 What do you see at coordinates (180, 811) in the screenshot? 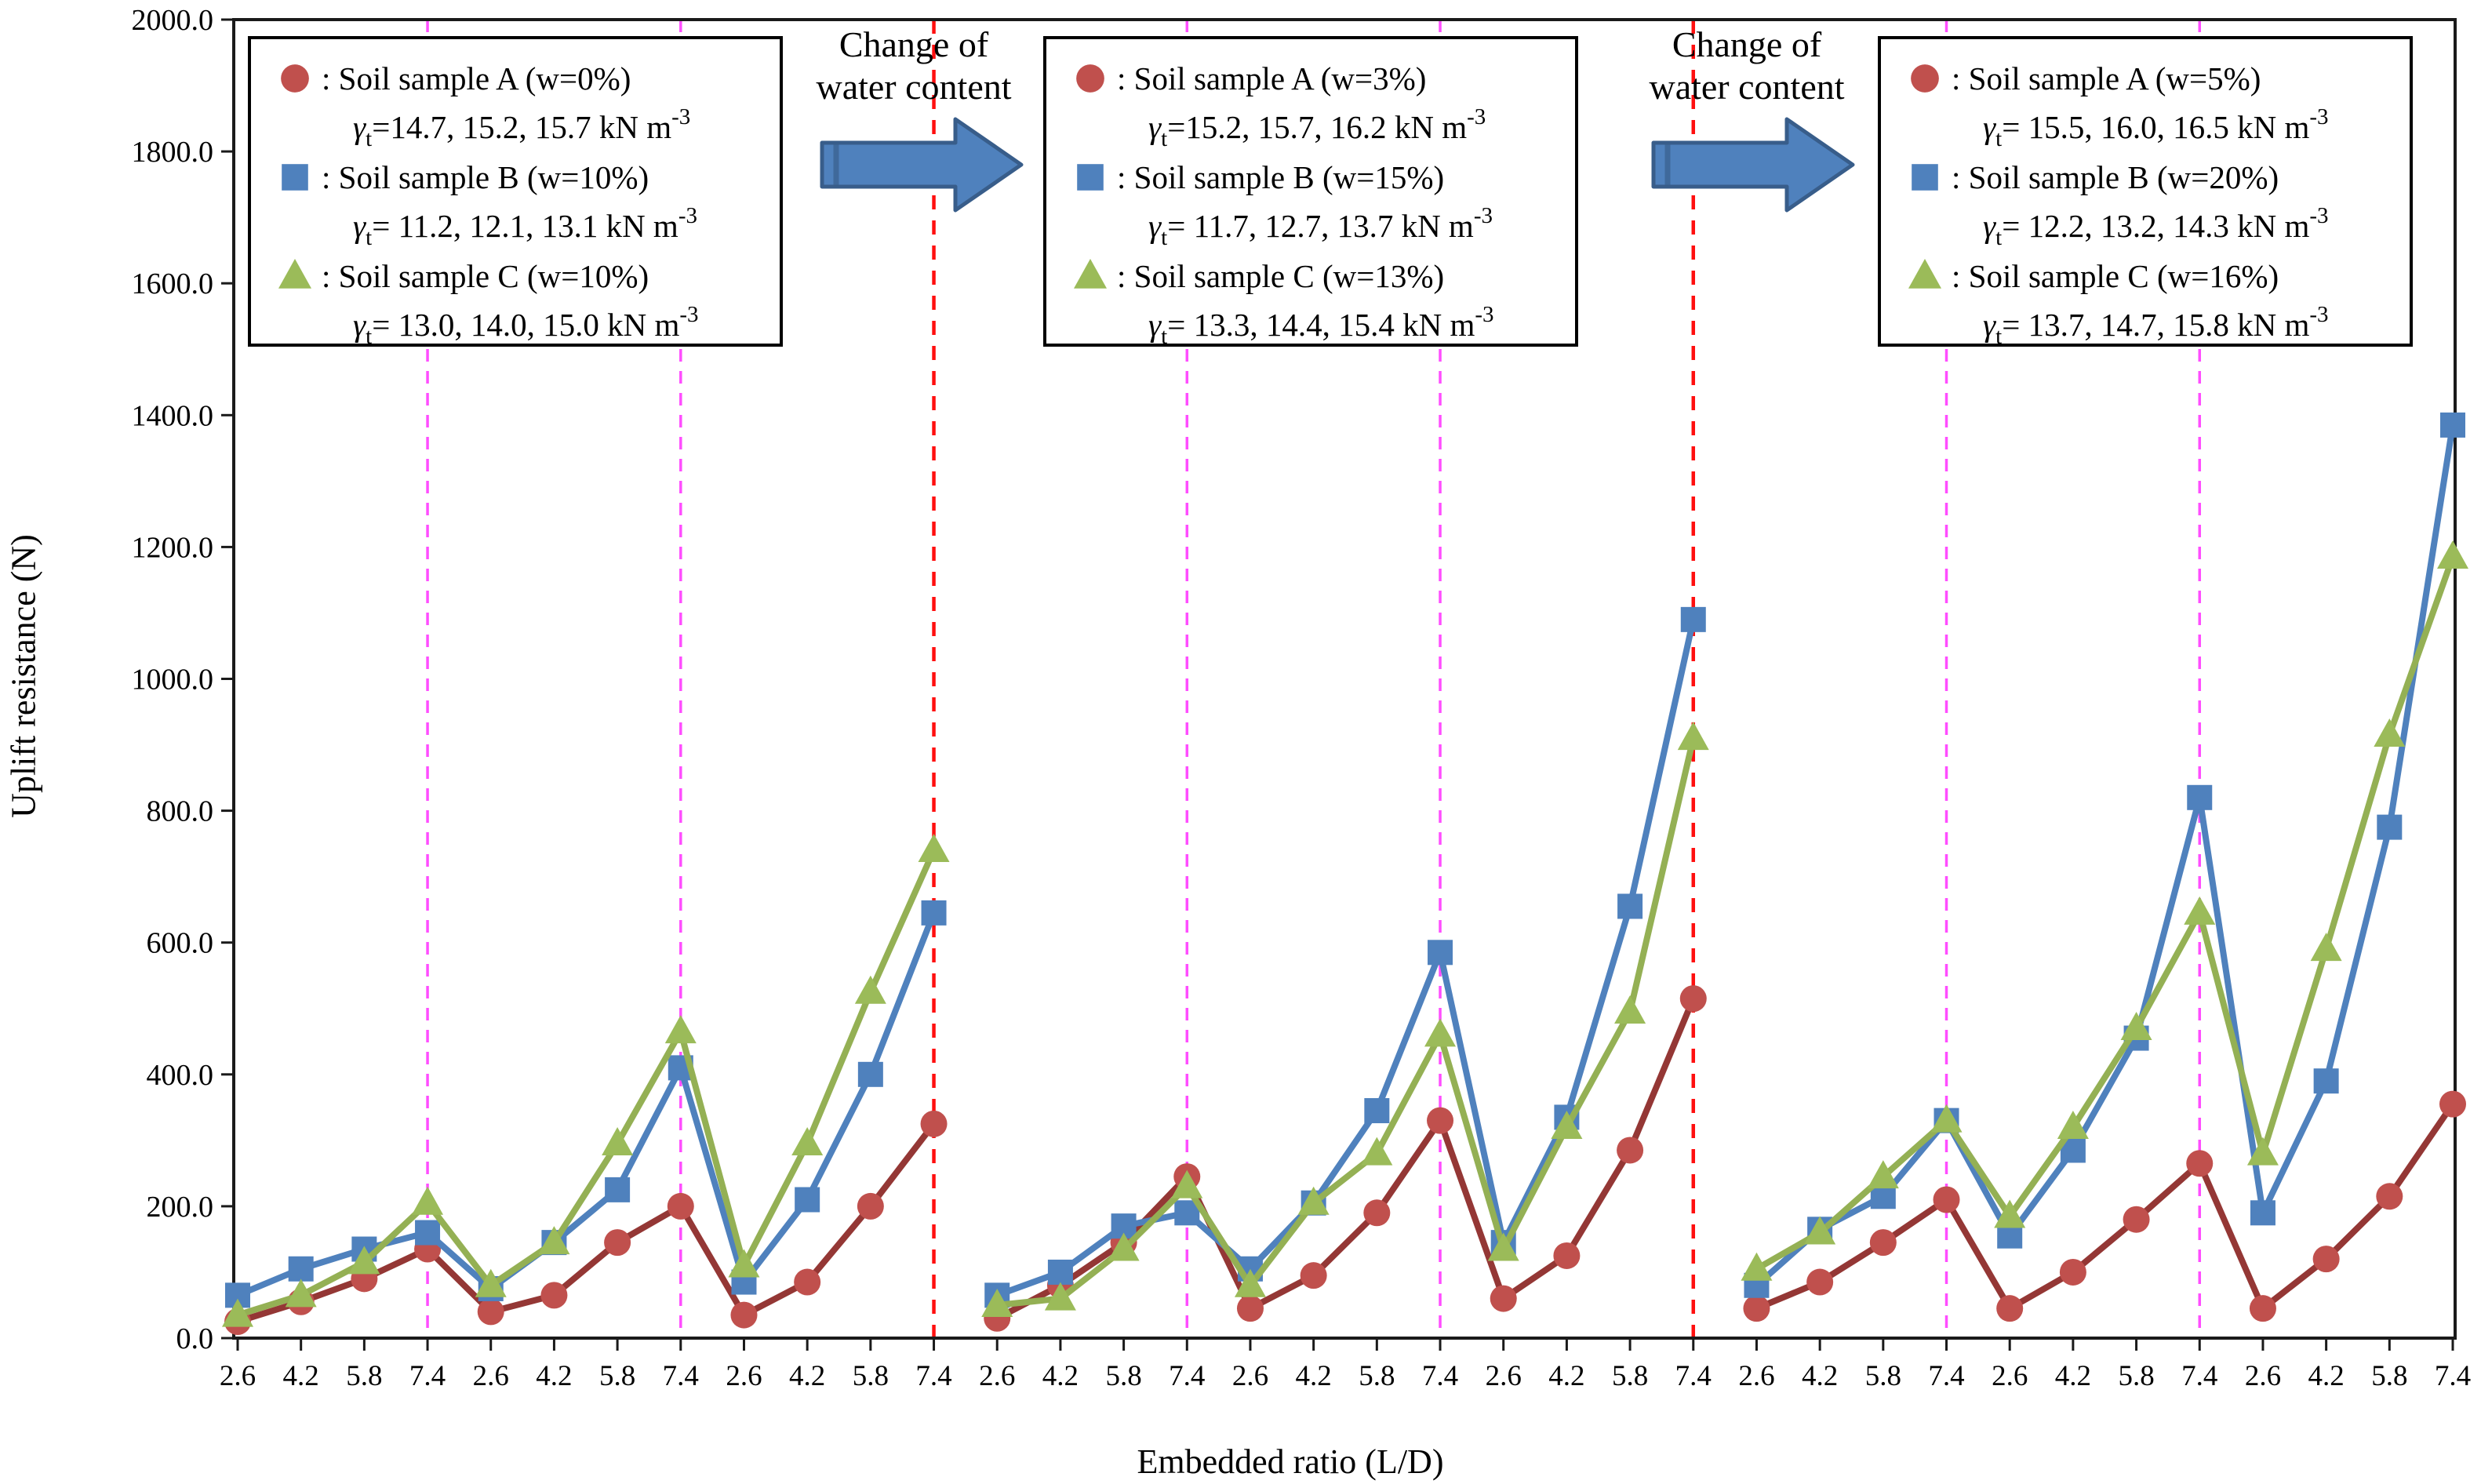
I see `y-axis-tick-label: 800.0` at bounding box center [180, 811].